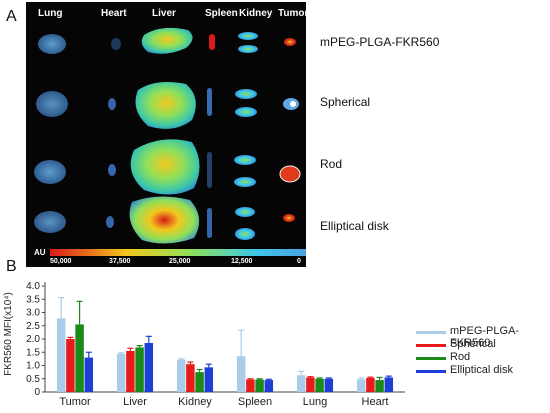 Image resolution: width=550 pixels, height=413 pixels. What do you see at coordinates (33, 366) in the screenshot?
I see `y-tick-label: 1.0` at bounding box center [33, 366].